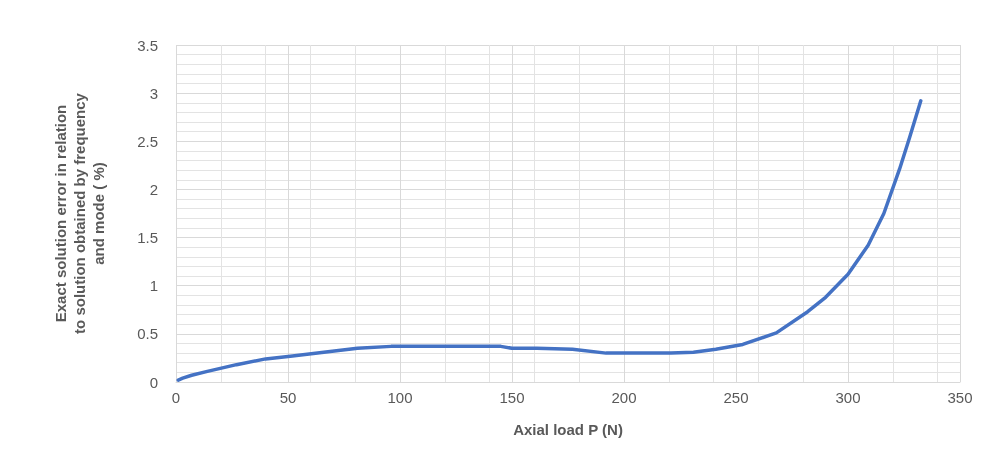 The image size is (1002, 476). I want to click on x-tick-label: 250, so click(736, 397).